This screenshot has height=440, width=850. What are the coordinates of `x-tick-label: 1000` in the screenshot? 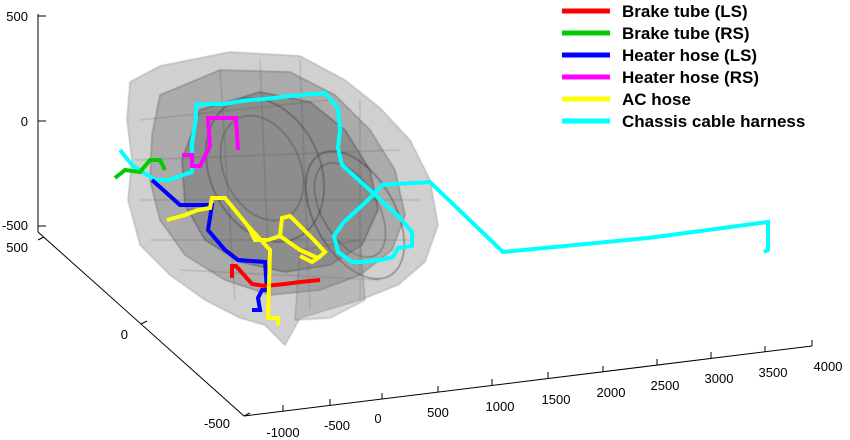 It's located at (500, 406).